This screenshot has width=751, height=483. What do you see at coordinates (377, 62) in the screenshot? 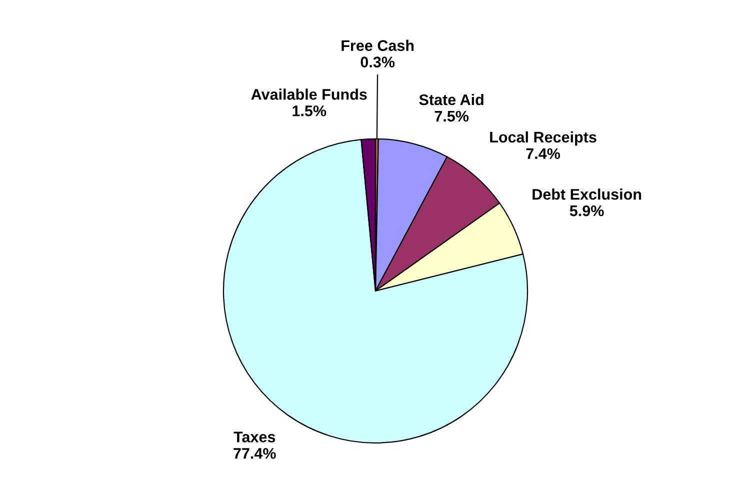
I see `data-label: 0.3%` at bounding box center [377, 62].